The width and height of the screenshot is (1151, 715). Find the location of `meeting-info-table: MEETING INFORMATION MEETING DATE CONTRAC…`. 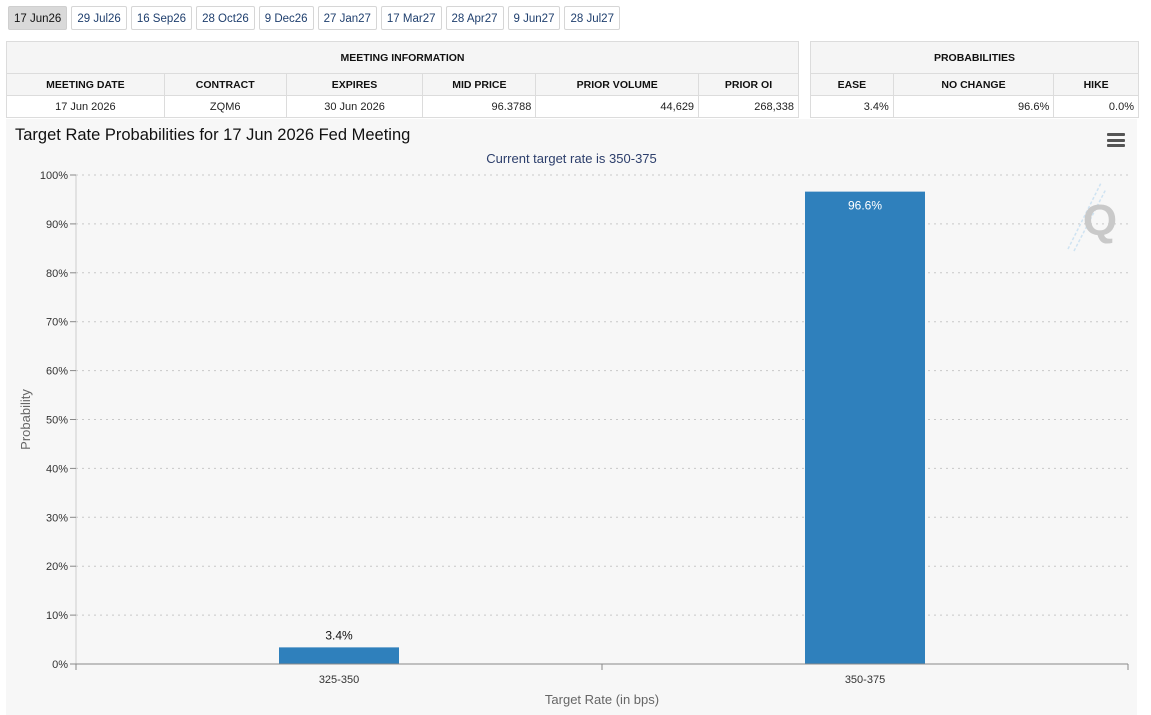

meeting-info-table: MEETING INFORMATION MEETING DATE CONTRAC… is located at coordinates (402, 79).